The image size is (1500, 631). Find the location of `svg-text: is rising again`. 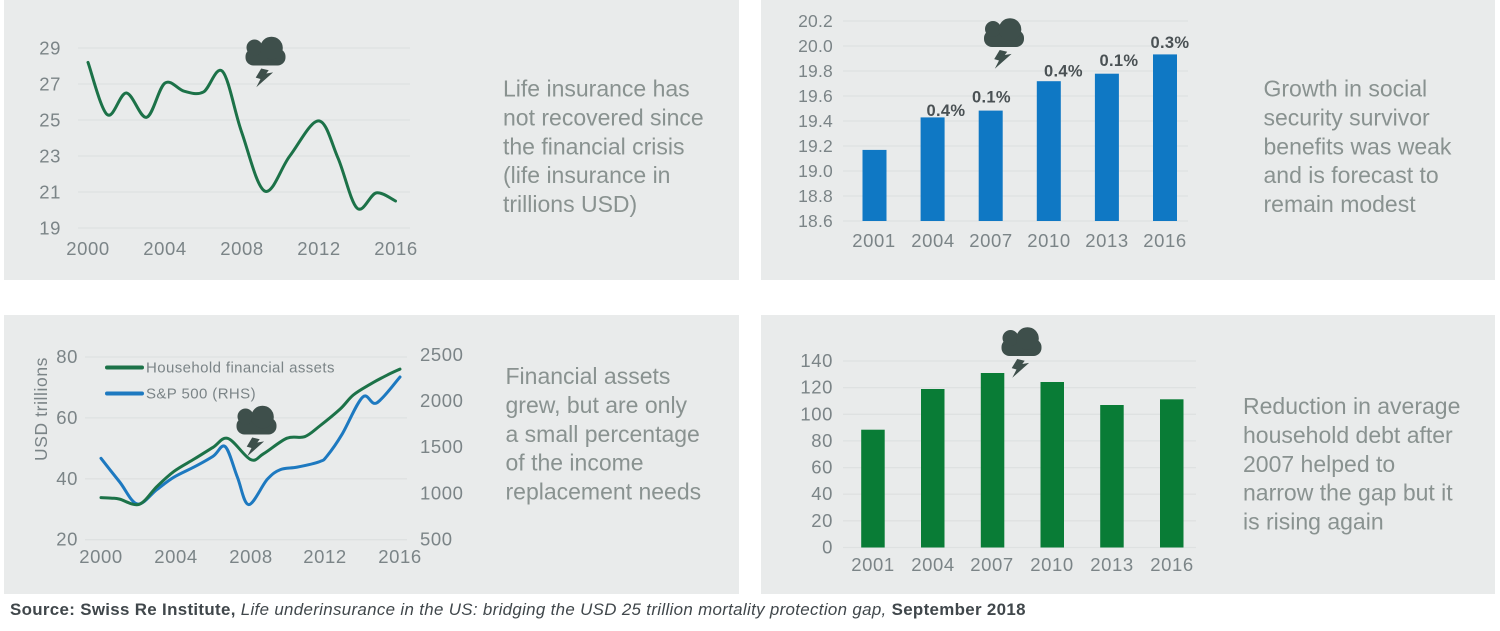

svg-text: is rising again is located at coordinates (1313, 522).